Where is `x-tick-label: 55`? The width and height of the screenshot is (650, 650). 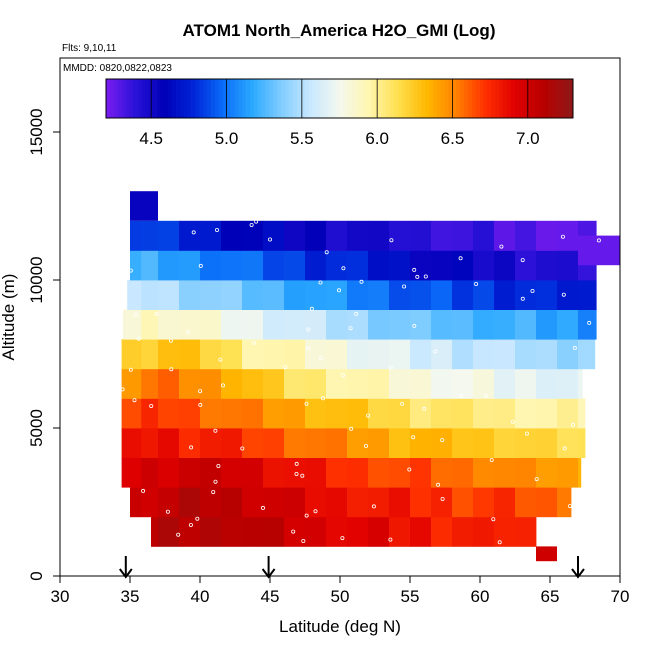
x-tick-label: 55 is located at coordinates (410, 596).